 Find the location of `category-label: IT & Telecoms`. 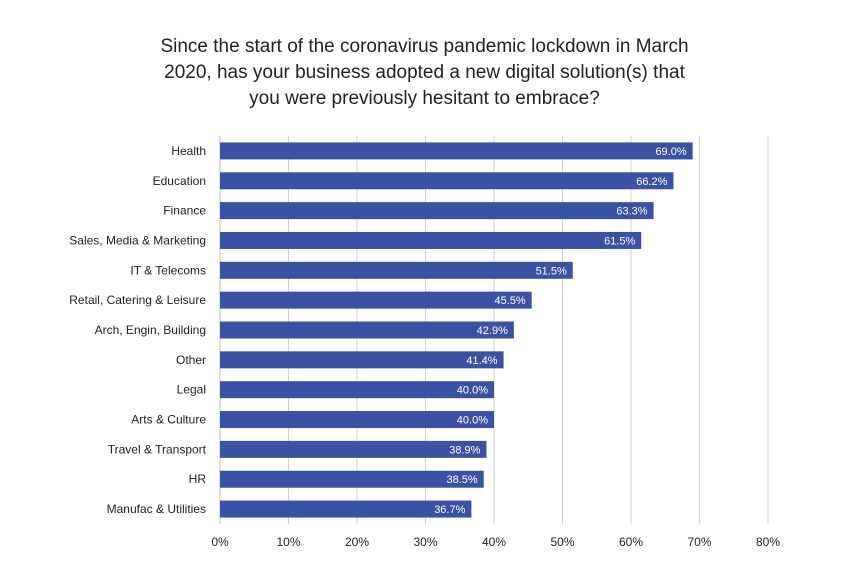

category-label: IT & Telecoms is located at coordinates (168, 270).